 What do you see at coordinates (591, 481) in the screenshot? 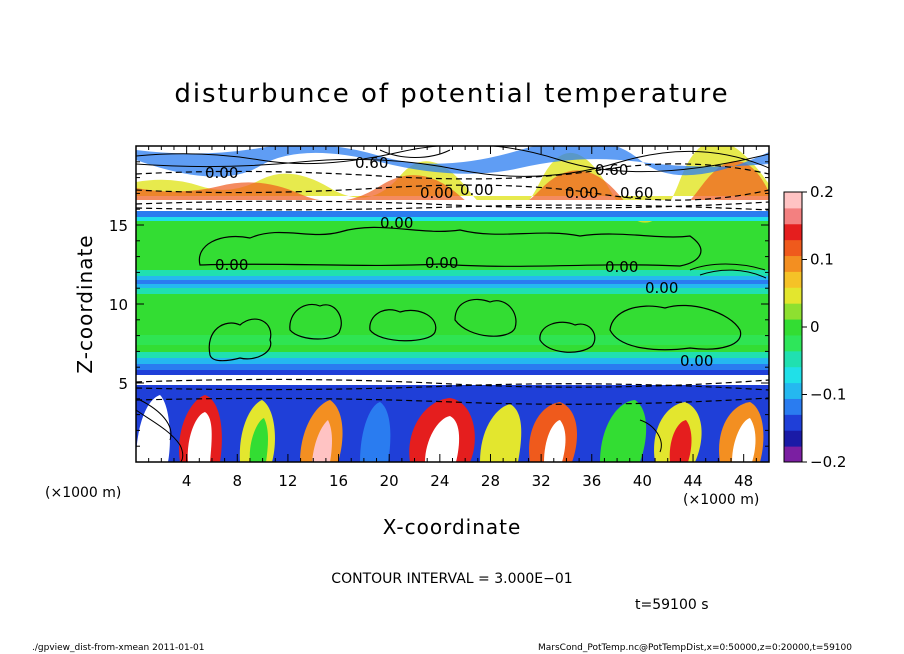
I see `x-tick-label: 36` at bounding box center [591, 481].